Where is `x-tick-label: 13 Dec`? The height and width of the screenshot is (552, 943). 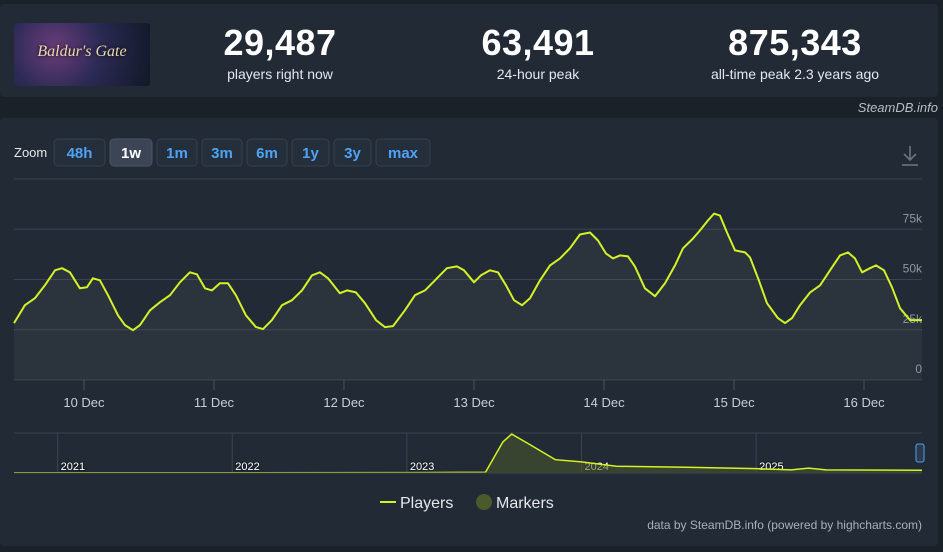 x-tick-label: 13 Dec is located at coordinates (474, 402).